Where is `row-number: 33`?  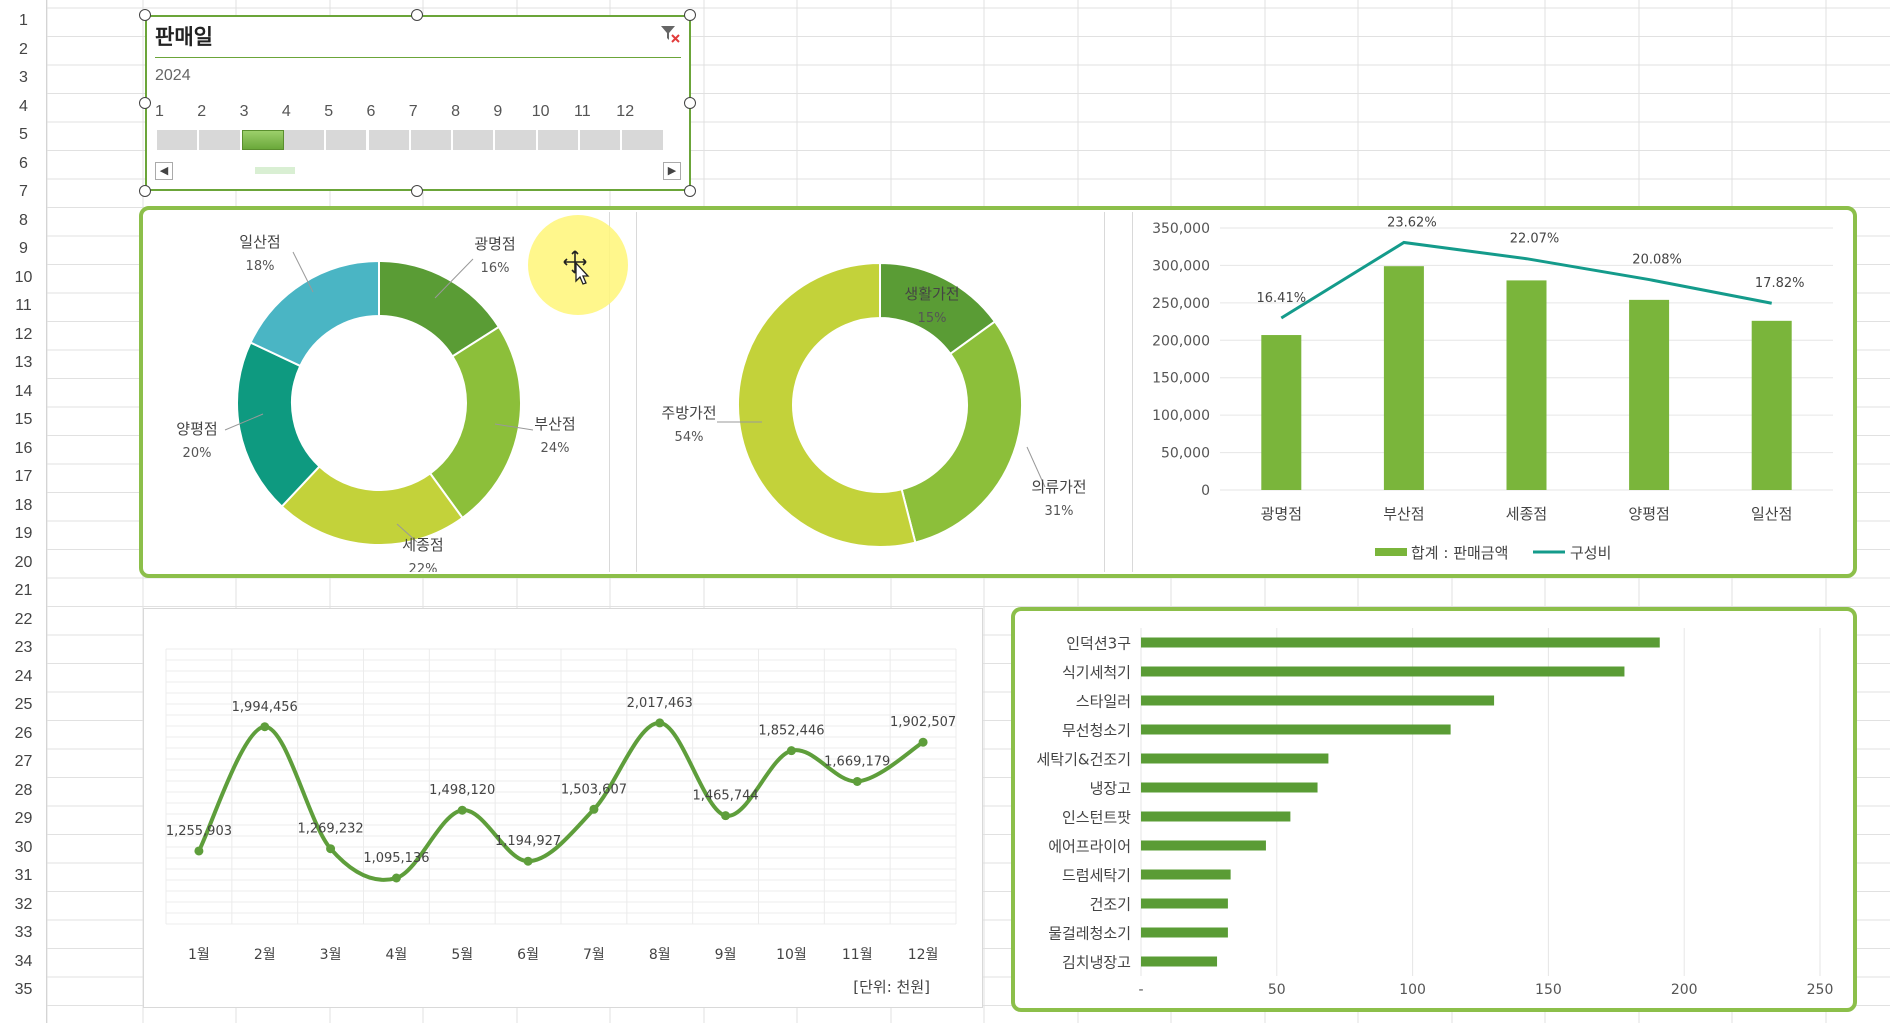 row-number: 33 is located at coordinates (23, 932).